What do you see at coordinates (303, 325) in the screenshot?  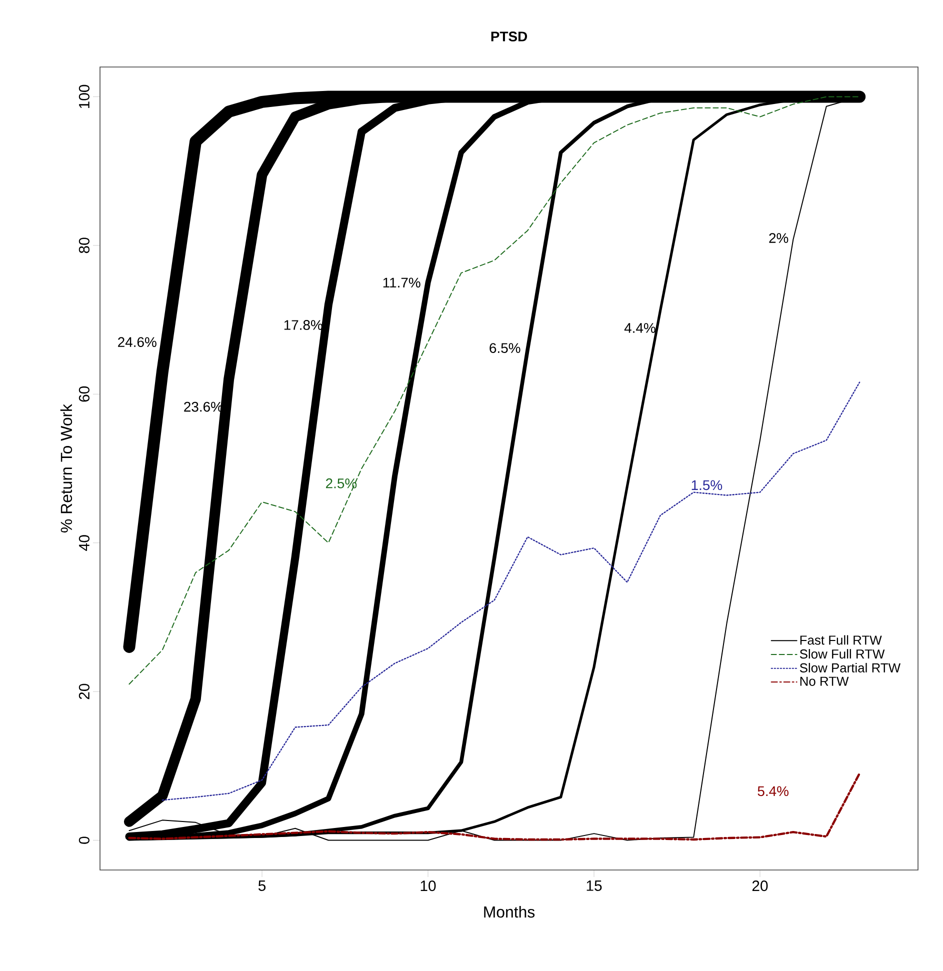 I see `annotation: 17.8%` at bounding box center [303, 325].